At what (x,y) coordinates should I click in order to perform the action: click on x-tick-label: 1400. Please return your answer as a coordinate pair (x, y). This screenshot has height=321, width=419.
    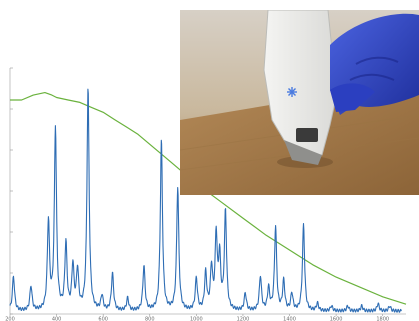
    Looking at the image, I should click on (289, 319).